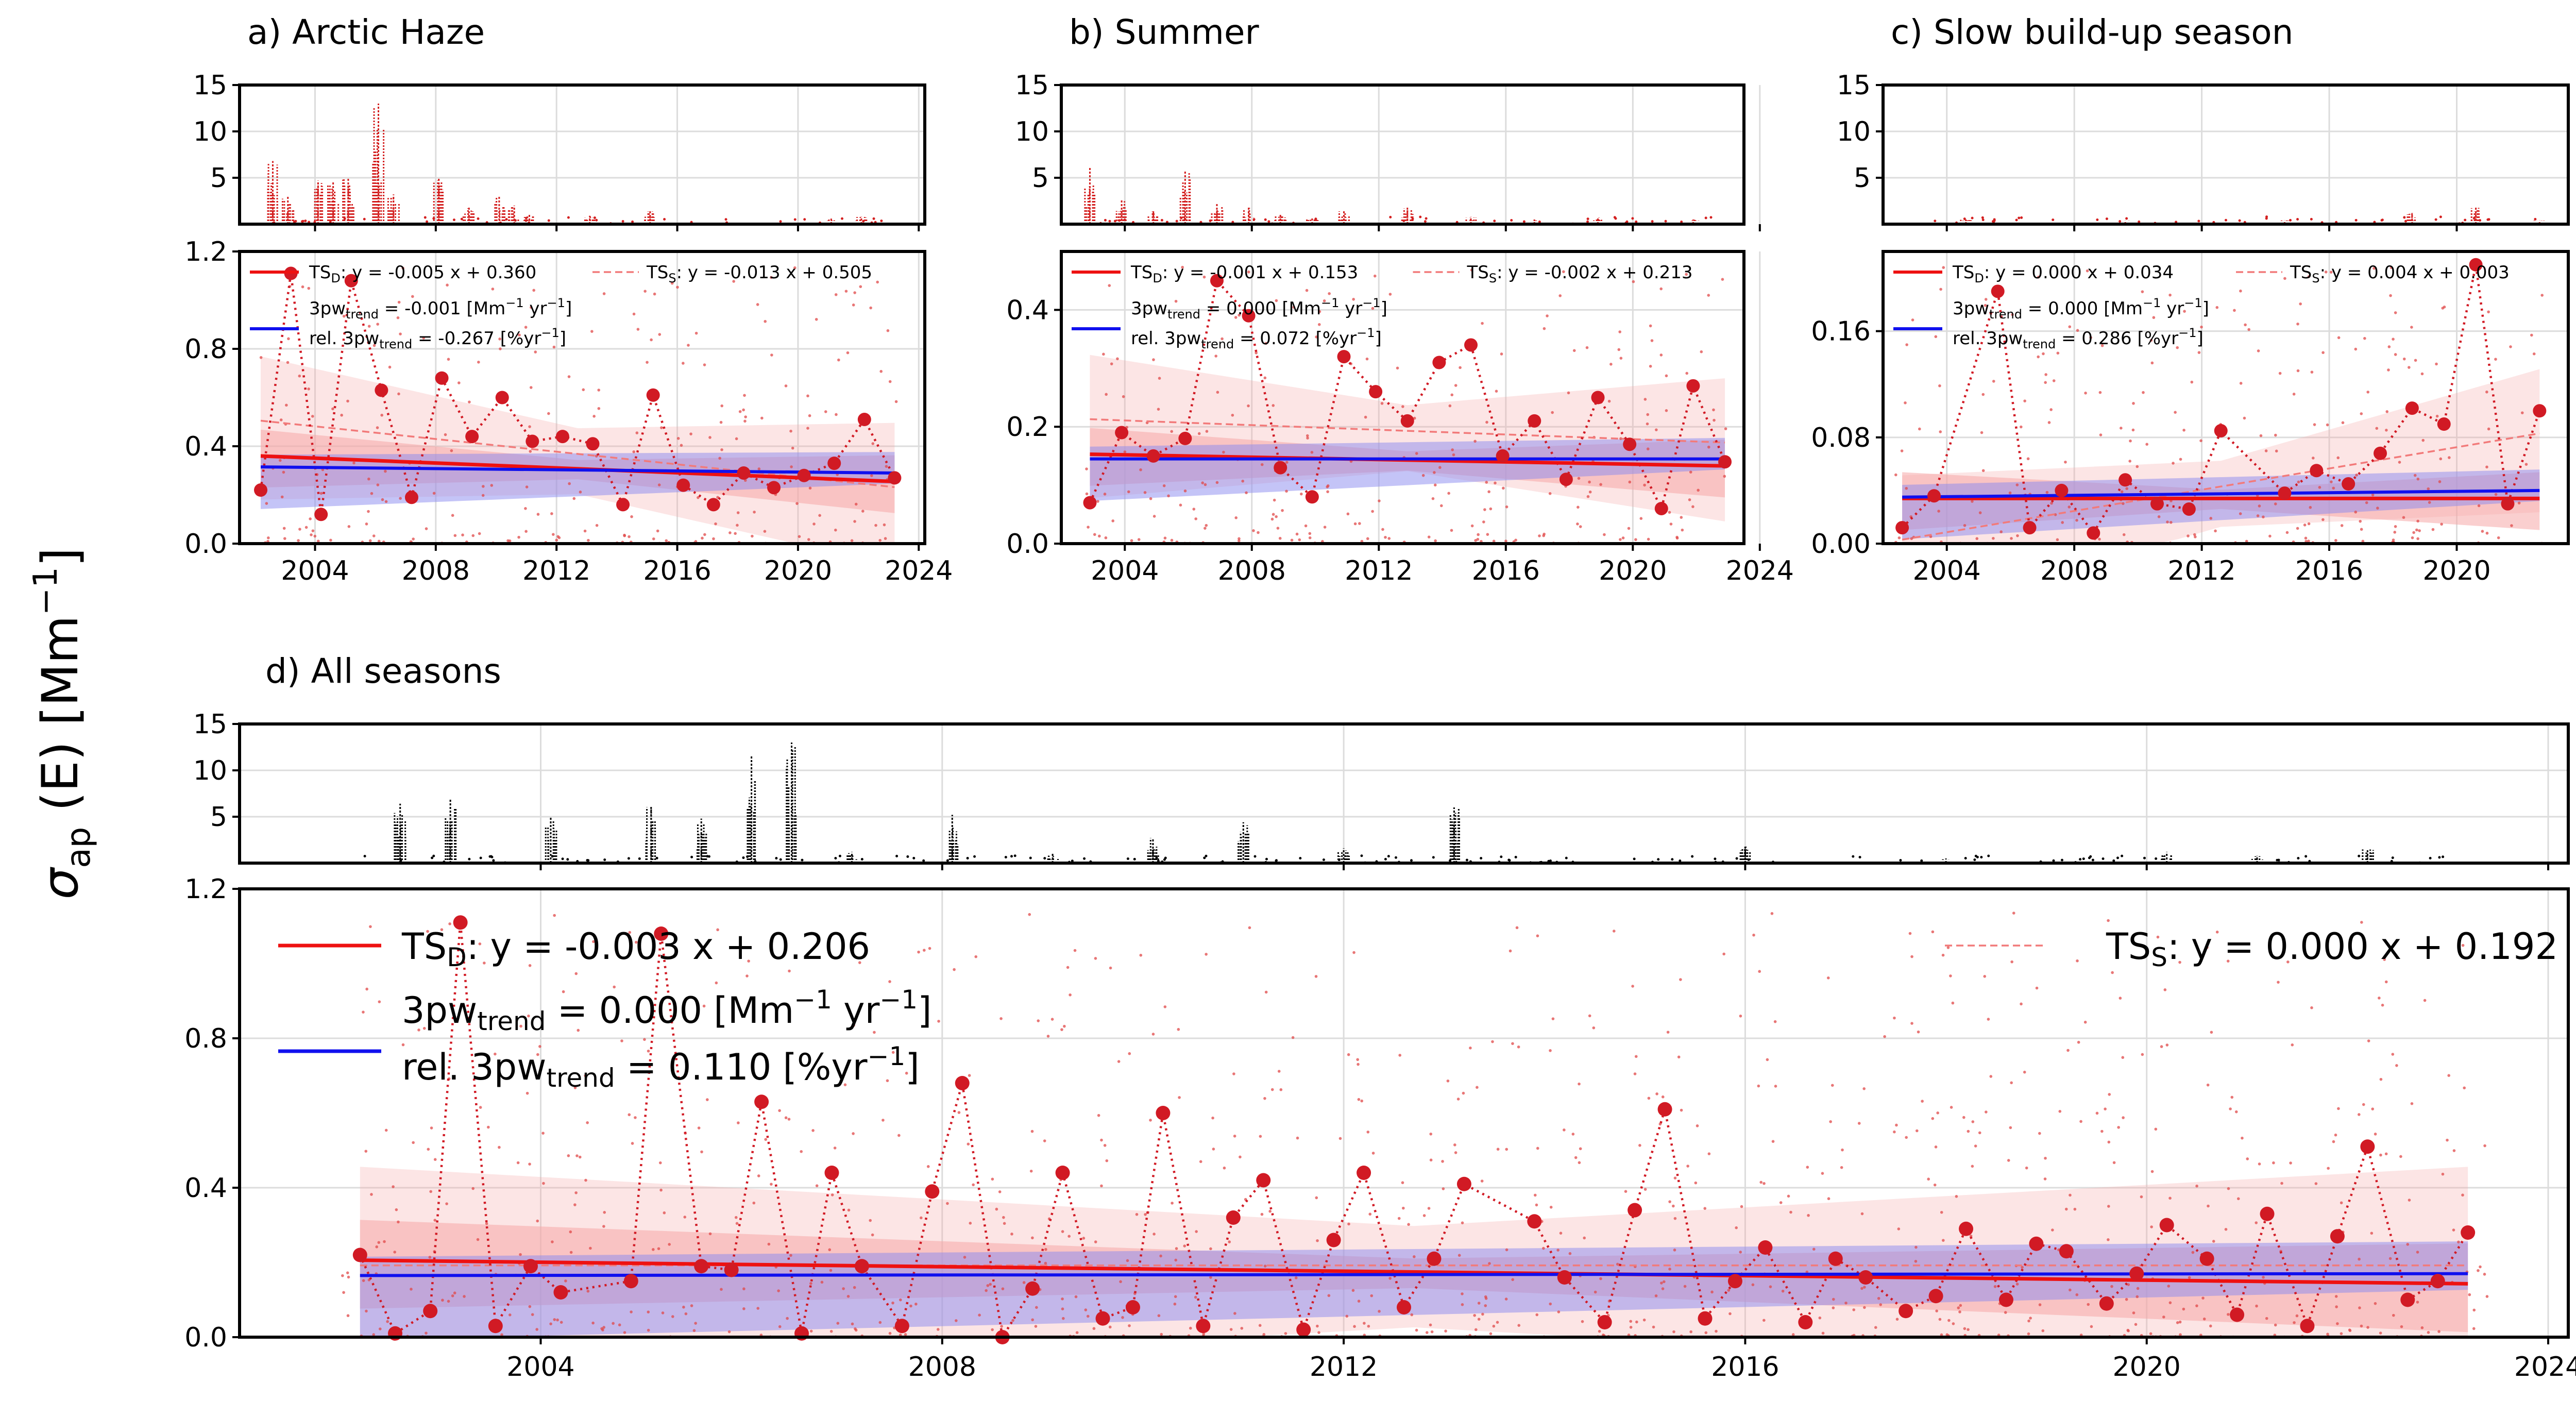 The image size is (2576, 1416). Describe the element at coordinates (1862, 178) in the screenshot. I see `raw-ytick-label: 5` at that location.